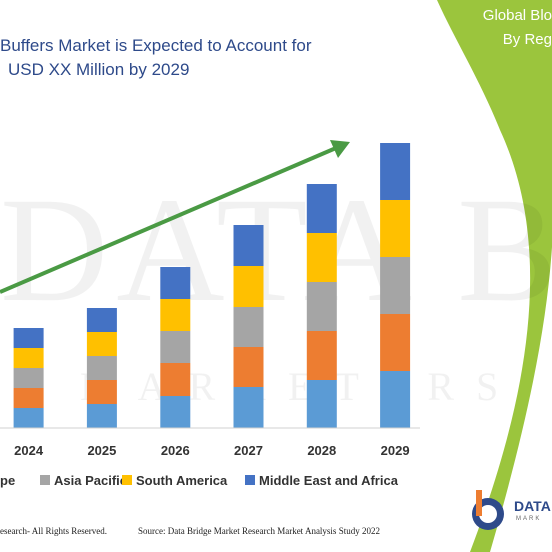 The height and width of the screenshot is (552, 552). What do you see at coordinates (248, 450) in the screenshot?
I see `x-tick-label-2027: 2027` at bounding box center [248, 450].